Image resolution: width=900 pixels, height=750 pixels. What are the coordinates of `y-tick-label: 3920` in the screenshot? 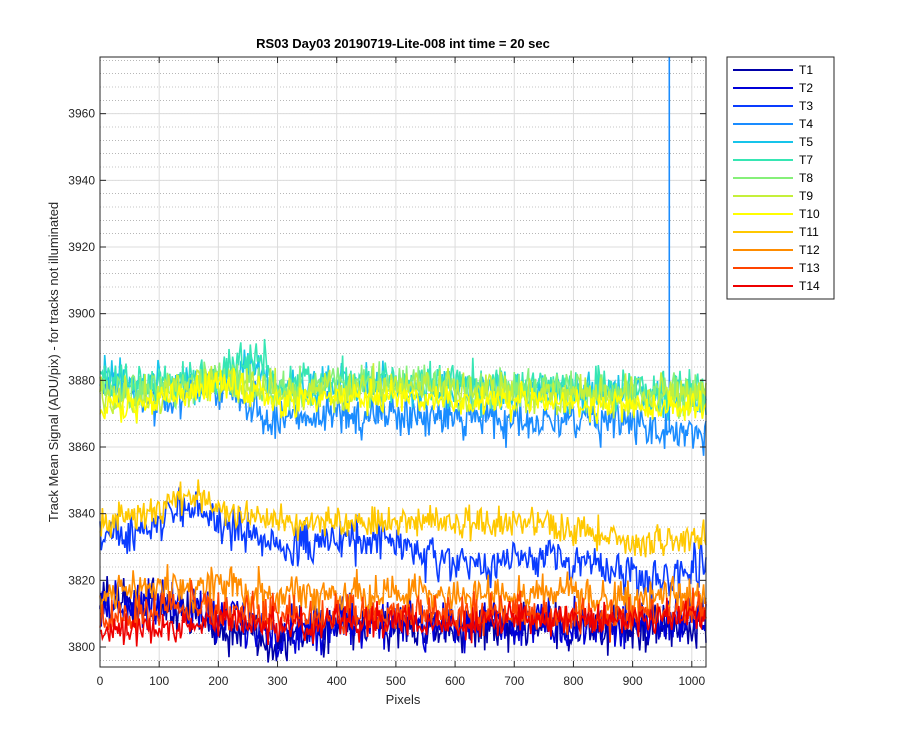 It's located at (81, 247).